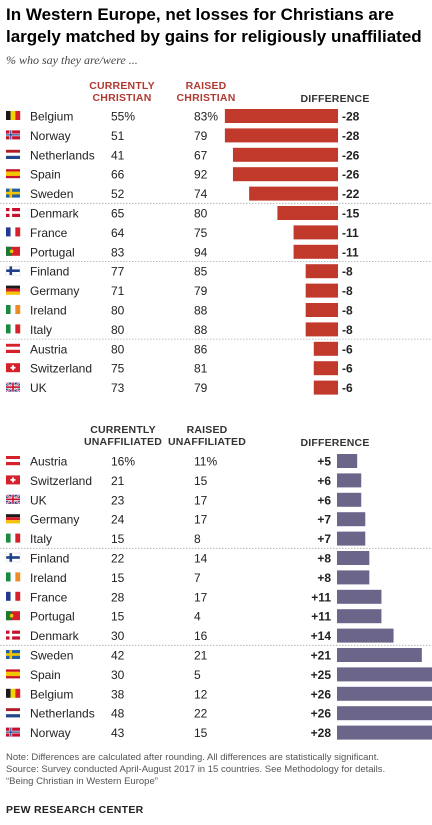 The width and height of the screenshot is (432, 825). Describe the element at coordinates (347, 311) in the screenshot. I see `difference-label: -8` at that location.